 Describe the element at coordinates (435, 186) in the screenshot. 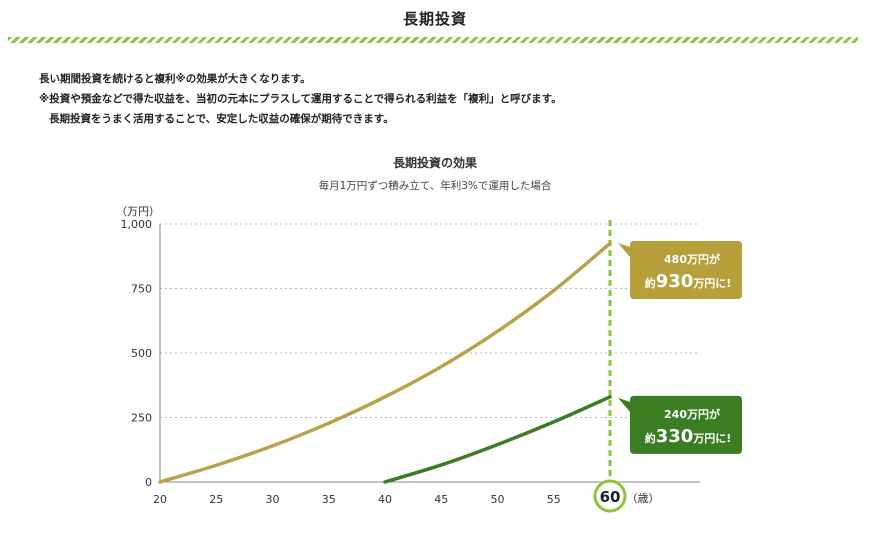

I see `chart-subtitle: 毎月1万円ずつ積み立て、年利3%で運用した場合` at that location.